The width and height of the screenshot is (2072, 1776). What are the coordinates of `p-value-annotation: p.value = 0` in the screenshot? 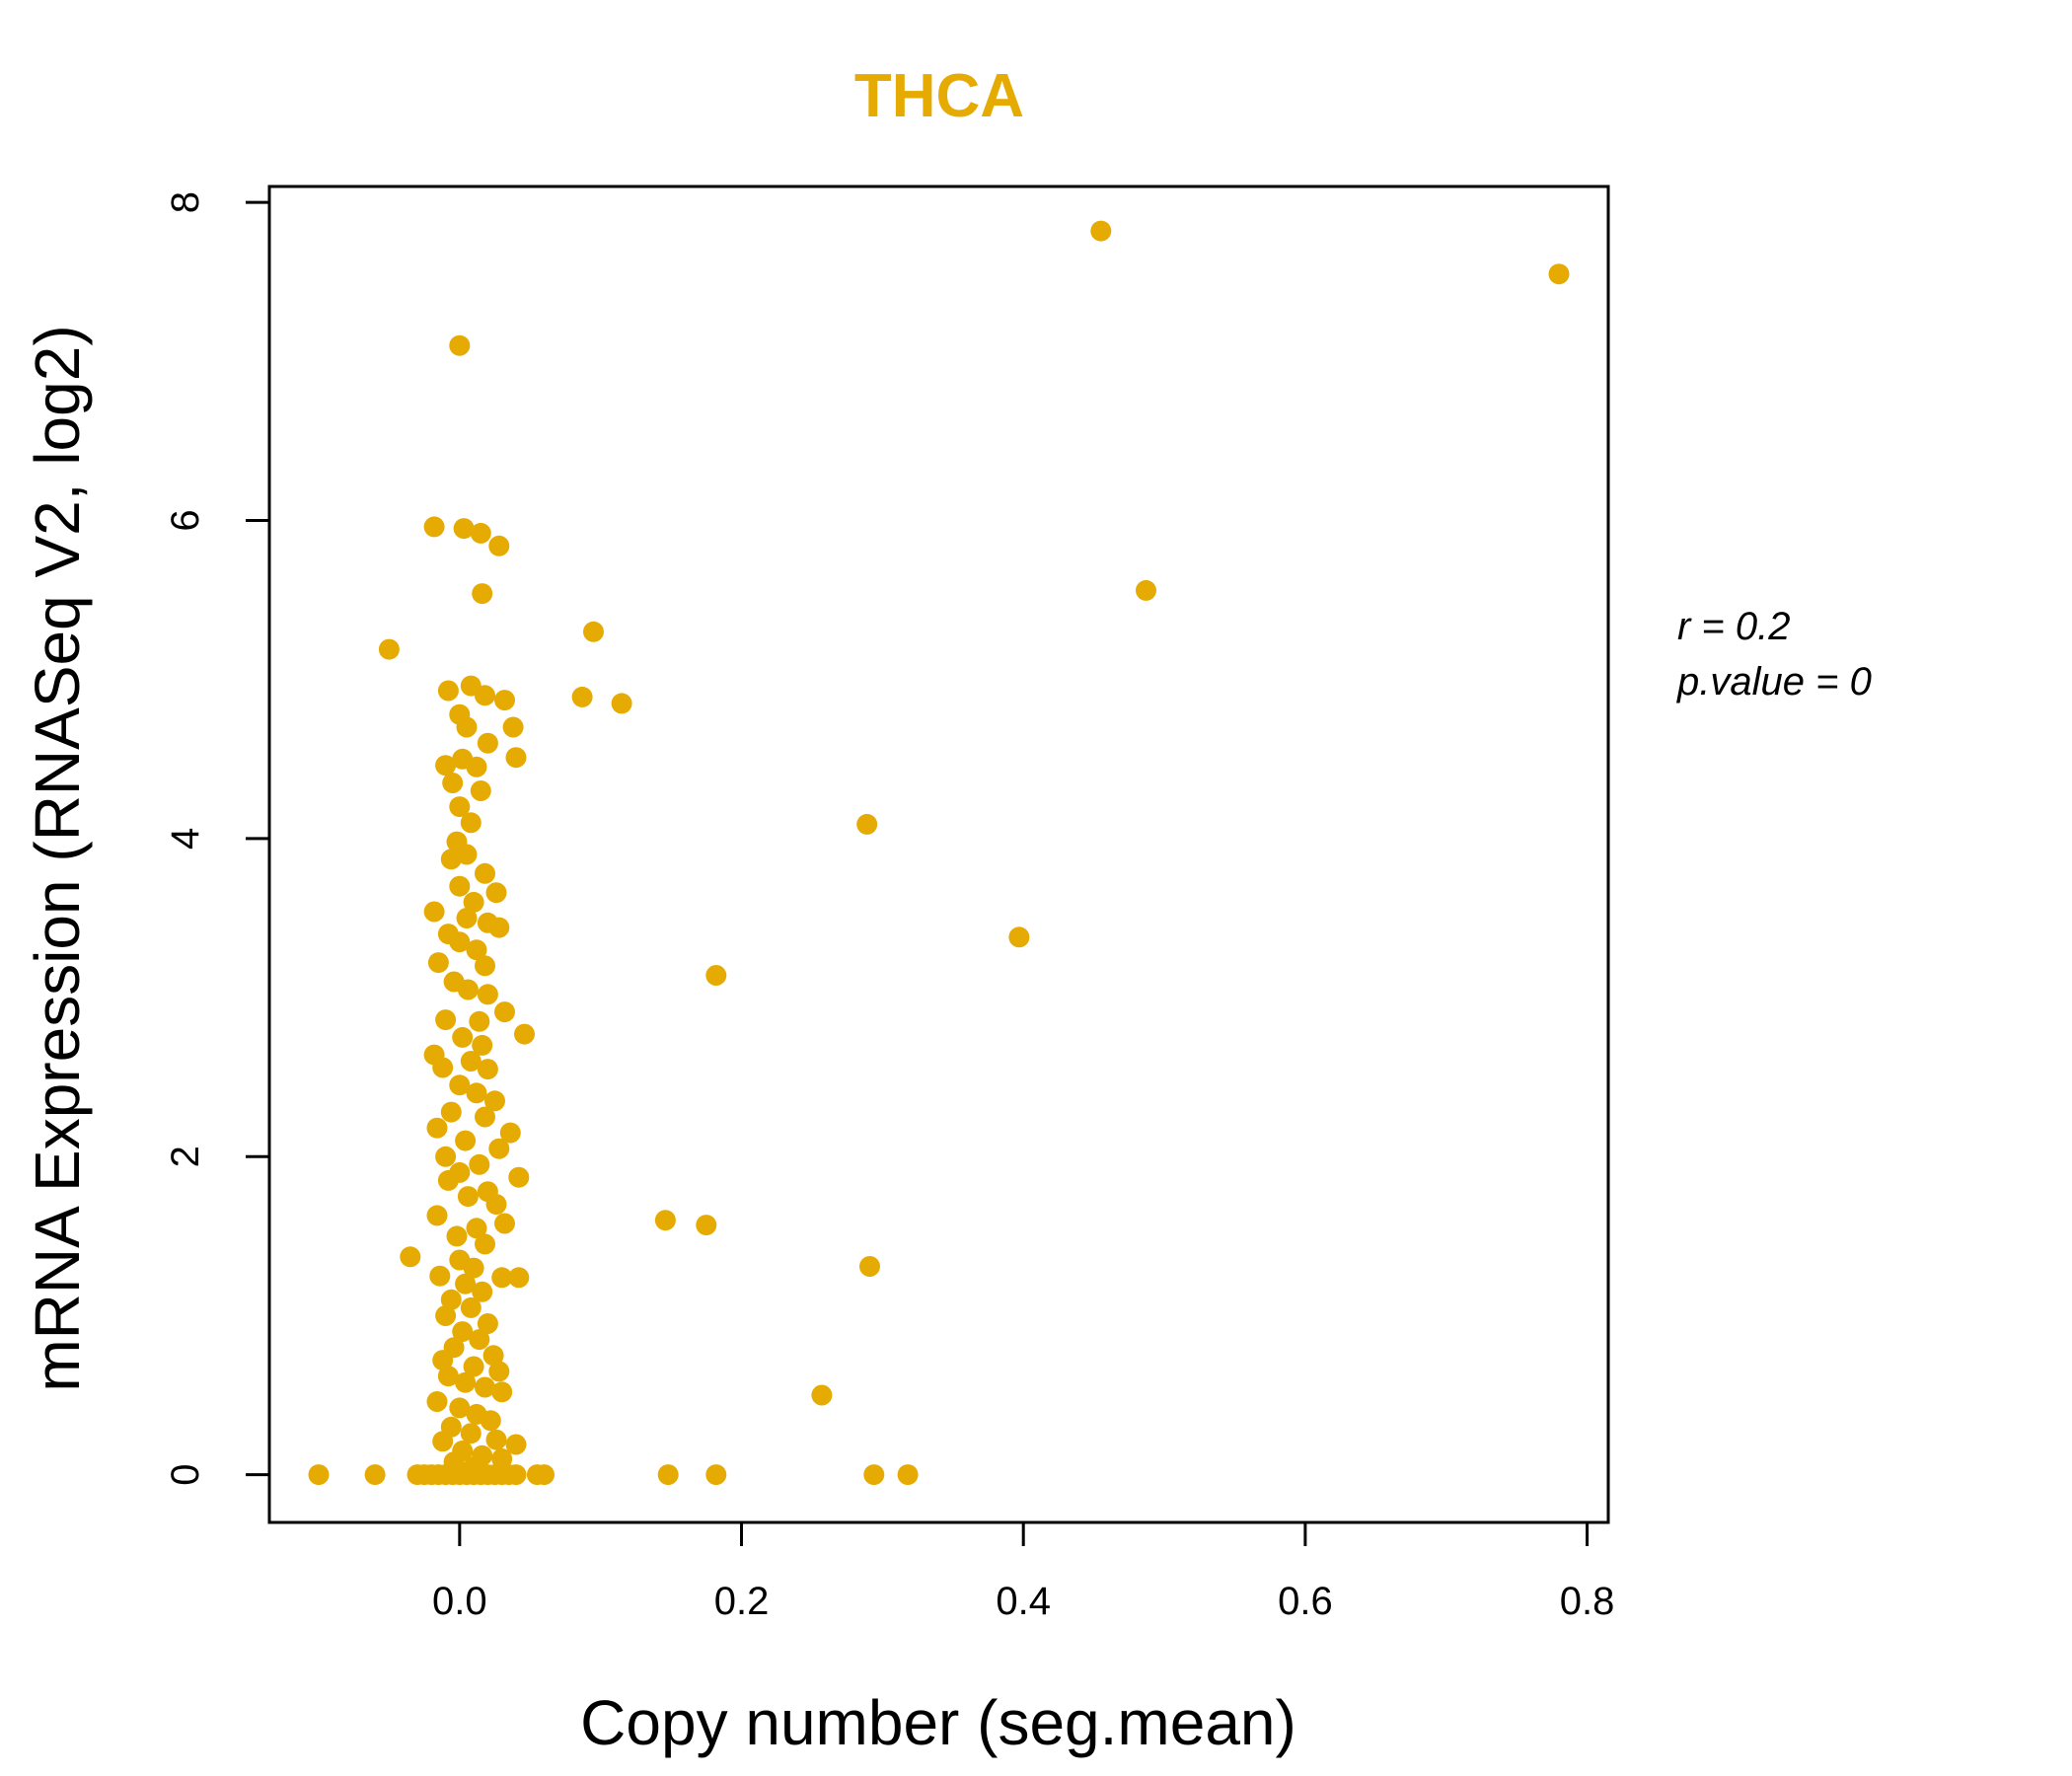 It's located at (1774, 681).